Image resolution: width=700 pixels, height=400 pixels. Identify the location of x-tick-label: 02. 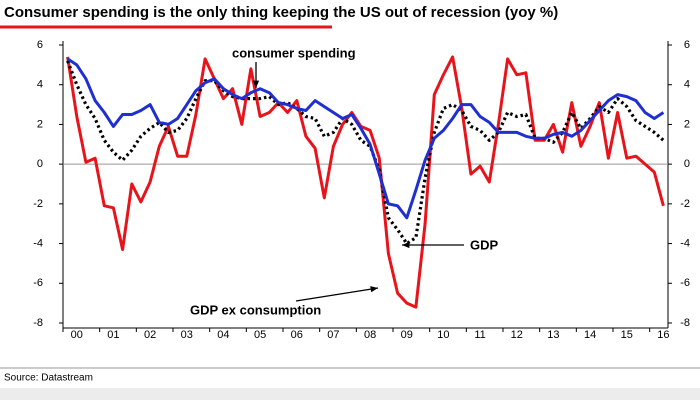
(150, 335).